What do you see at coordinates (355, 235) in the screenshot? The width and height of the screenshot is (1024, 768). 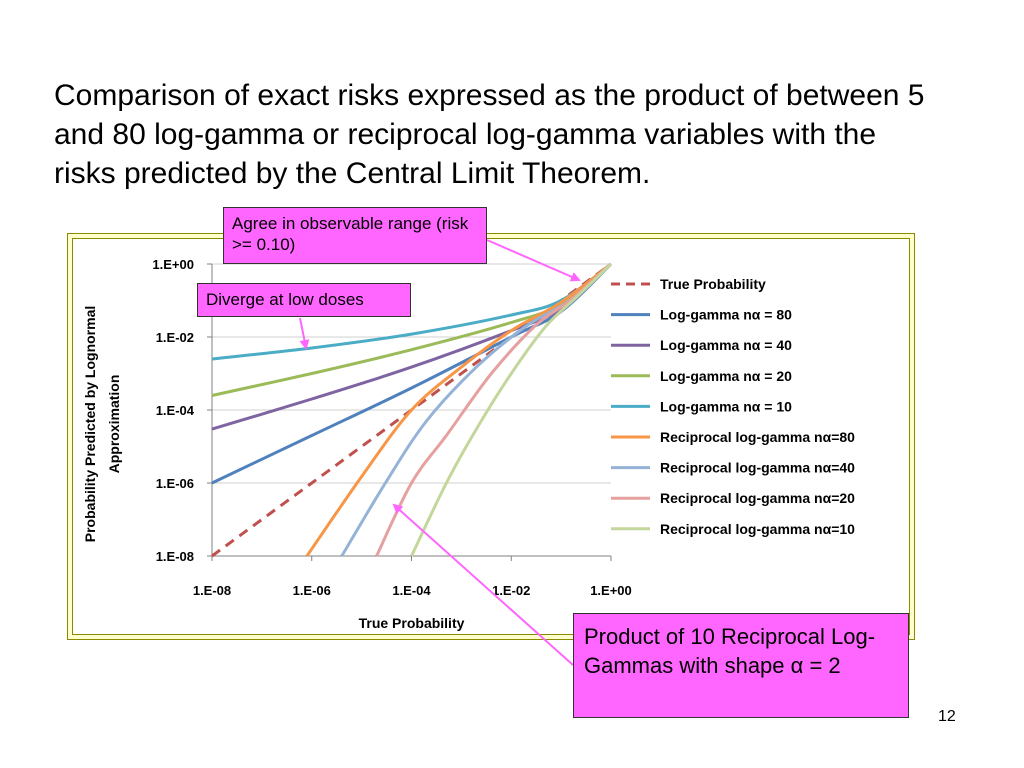 I see `callout-agree: Agree in observable range (risk >= 0.10)` at bounding box center [355, 235].